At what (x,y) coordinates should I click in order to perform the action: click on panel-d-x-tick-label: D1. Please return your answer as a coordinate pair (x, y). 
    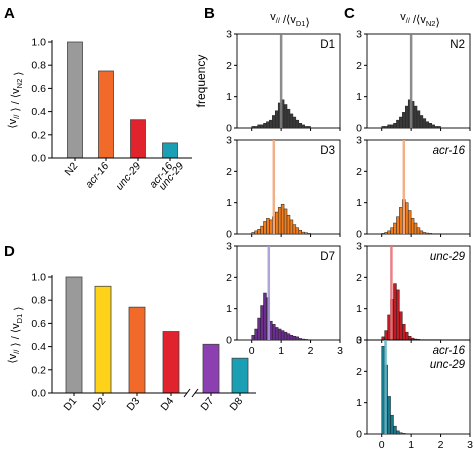
    Looking at the image, I should click on (70, 404).